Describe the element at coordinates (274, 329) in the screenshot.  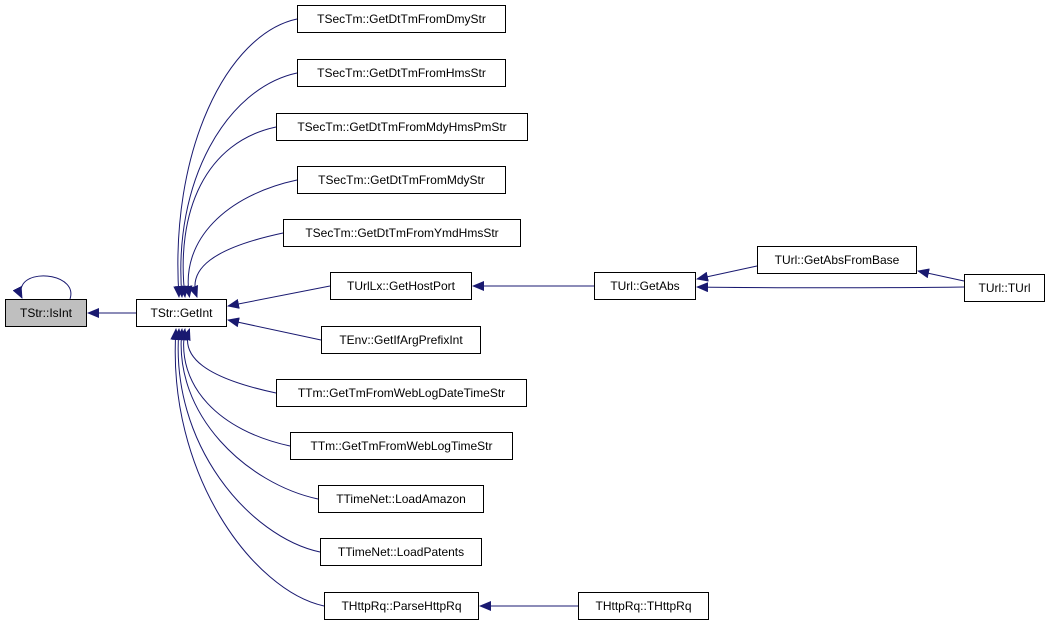
I see `edge-n7-to-getint` at that location.